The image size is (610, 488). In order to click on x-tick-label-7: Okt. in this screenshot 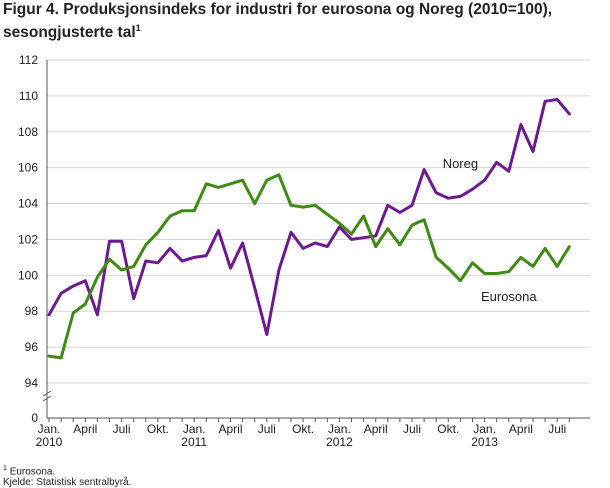, I will do `click(303, 429)`.